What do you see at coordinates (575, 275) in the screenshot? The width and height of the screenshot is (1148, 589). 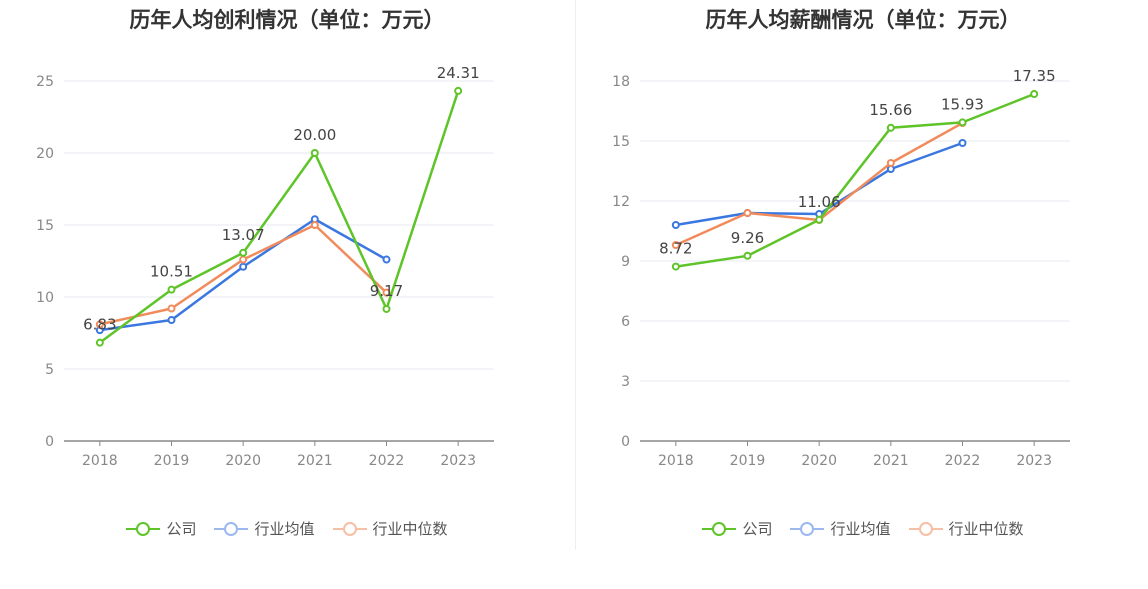 I see `panel-divider` at bounding box center [575, 275].